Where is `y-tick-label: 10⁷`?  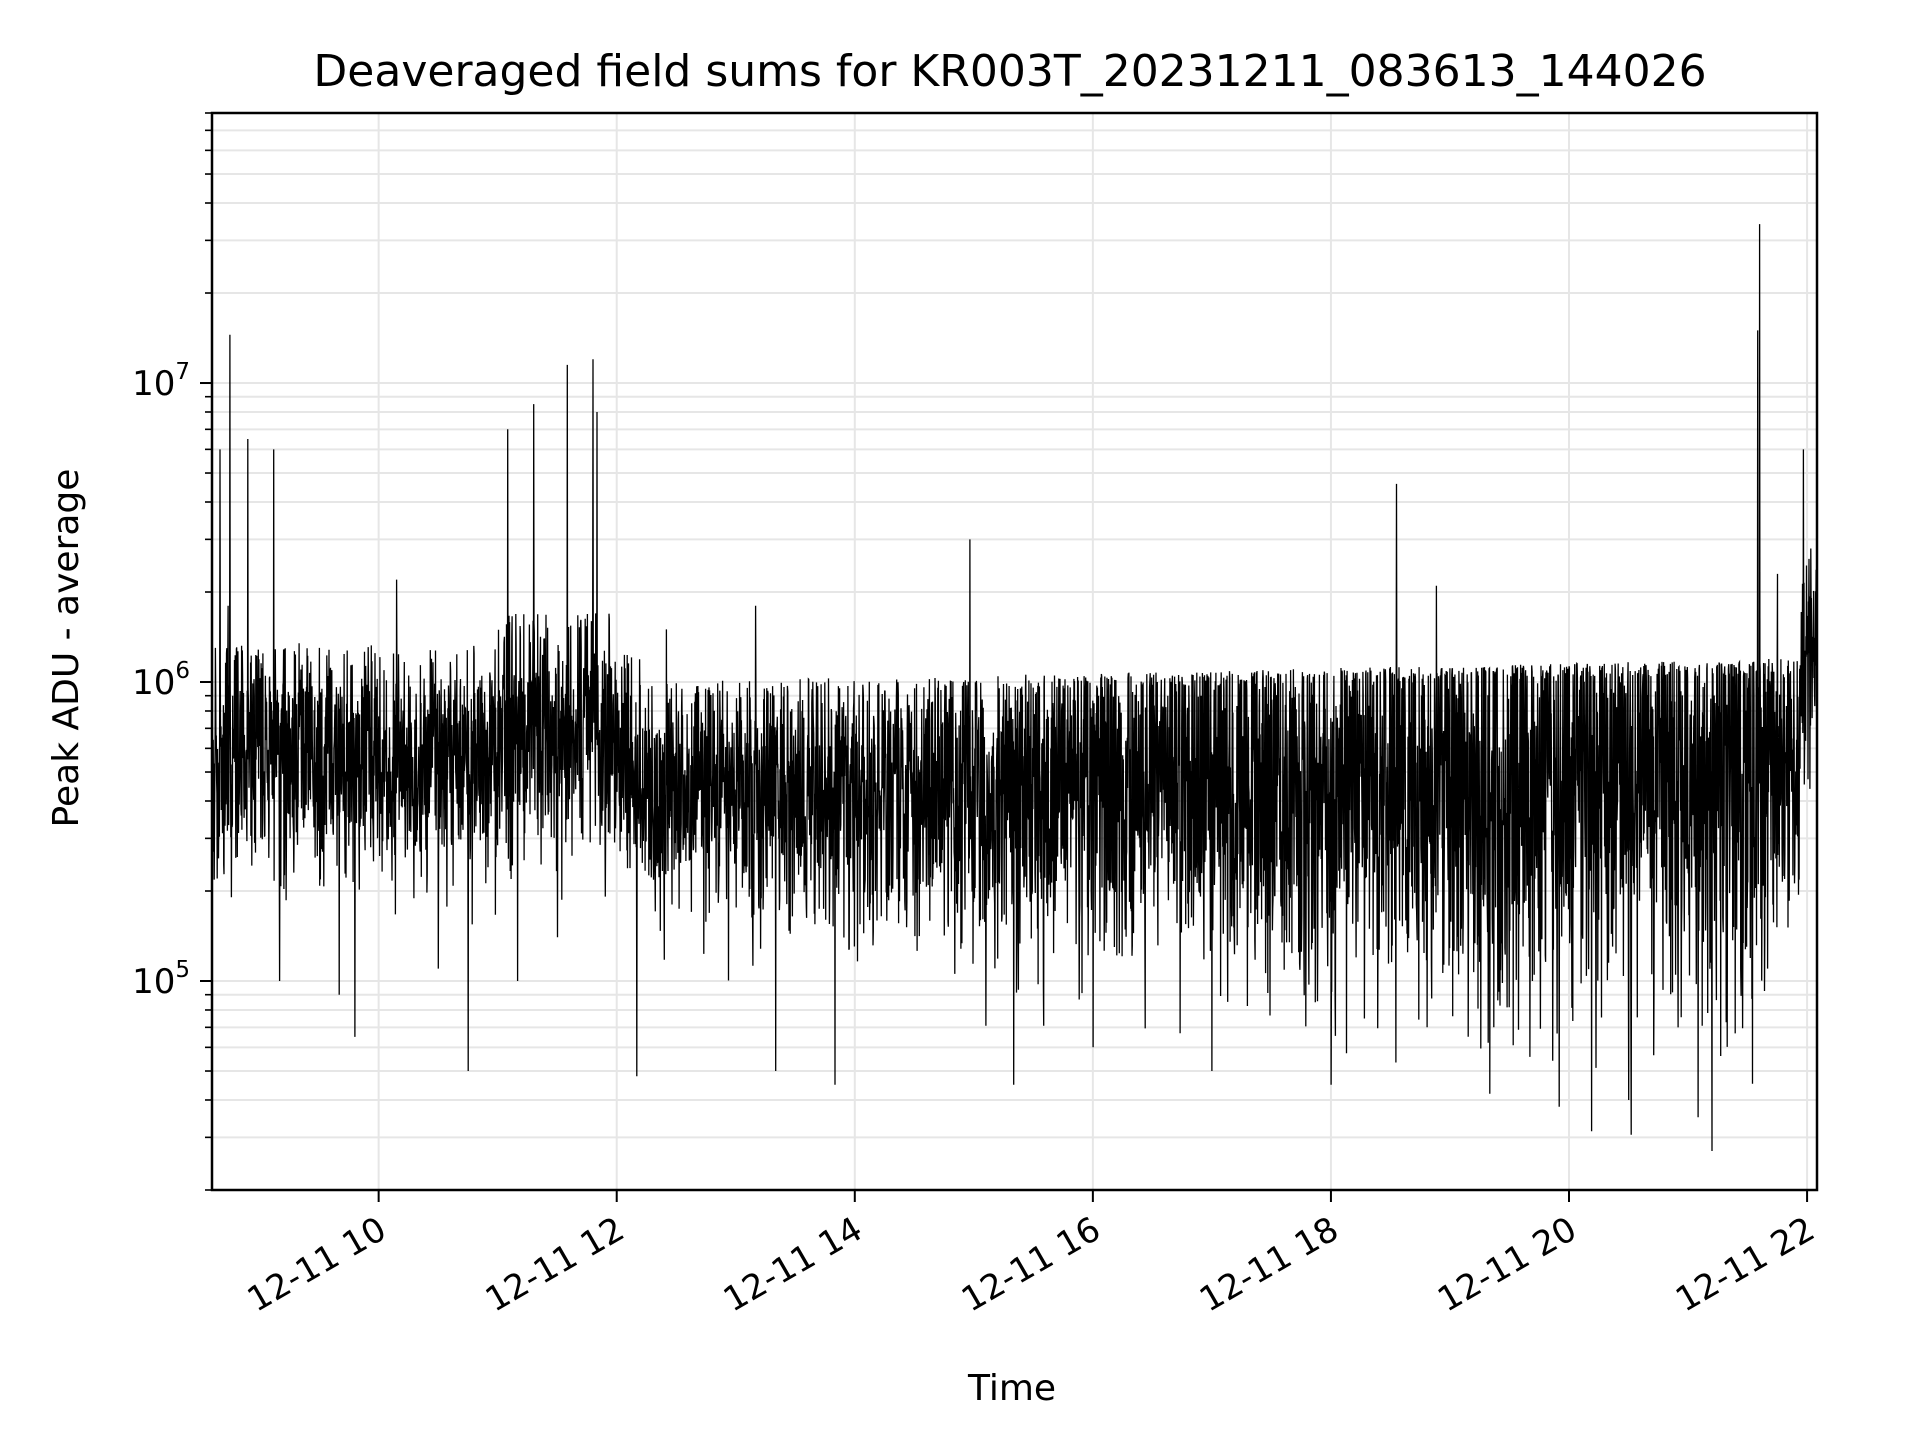
y-tick-label: 10⁷ is located at coordinates (161, 381).